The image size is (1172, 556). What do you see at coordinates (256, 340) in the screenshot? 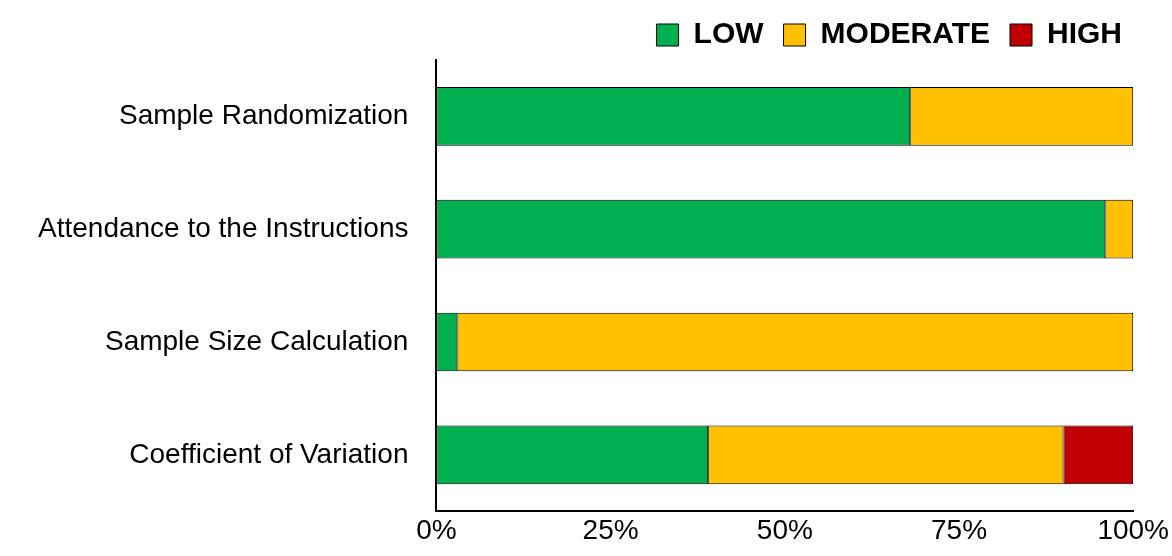
I see `y-tick-label: Sample Size Calculation` at bounding box center [256, 340].